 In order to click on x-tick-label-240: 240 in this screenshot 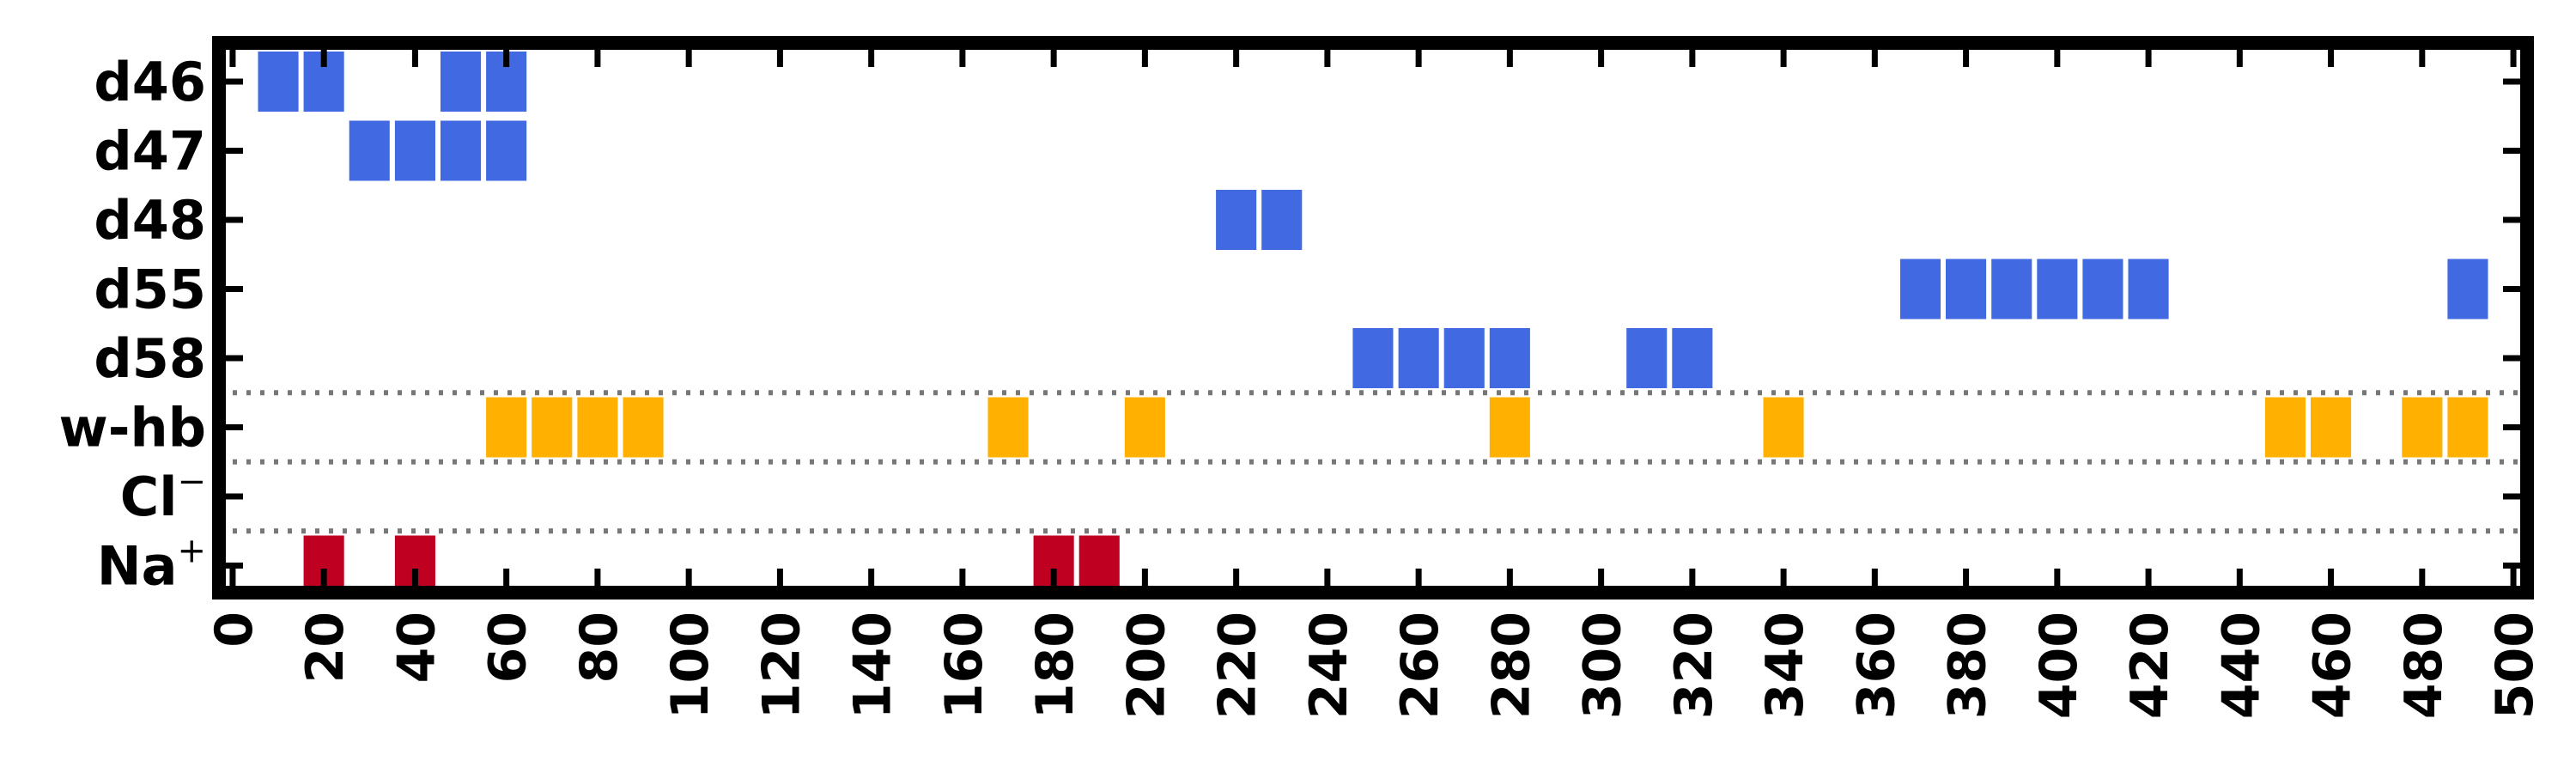, I will do `click(1329, 665)`.